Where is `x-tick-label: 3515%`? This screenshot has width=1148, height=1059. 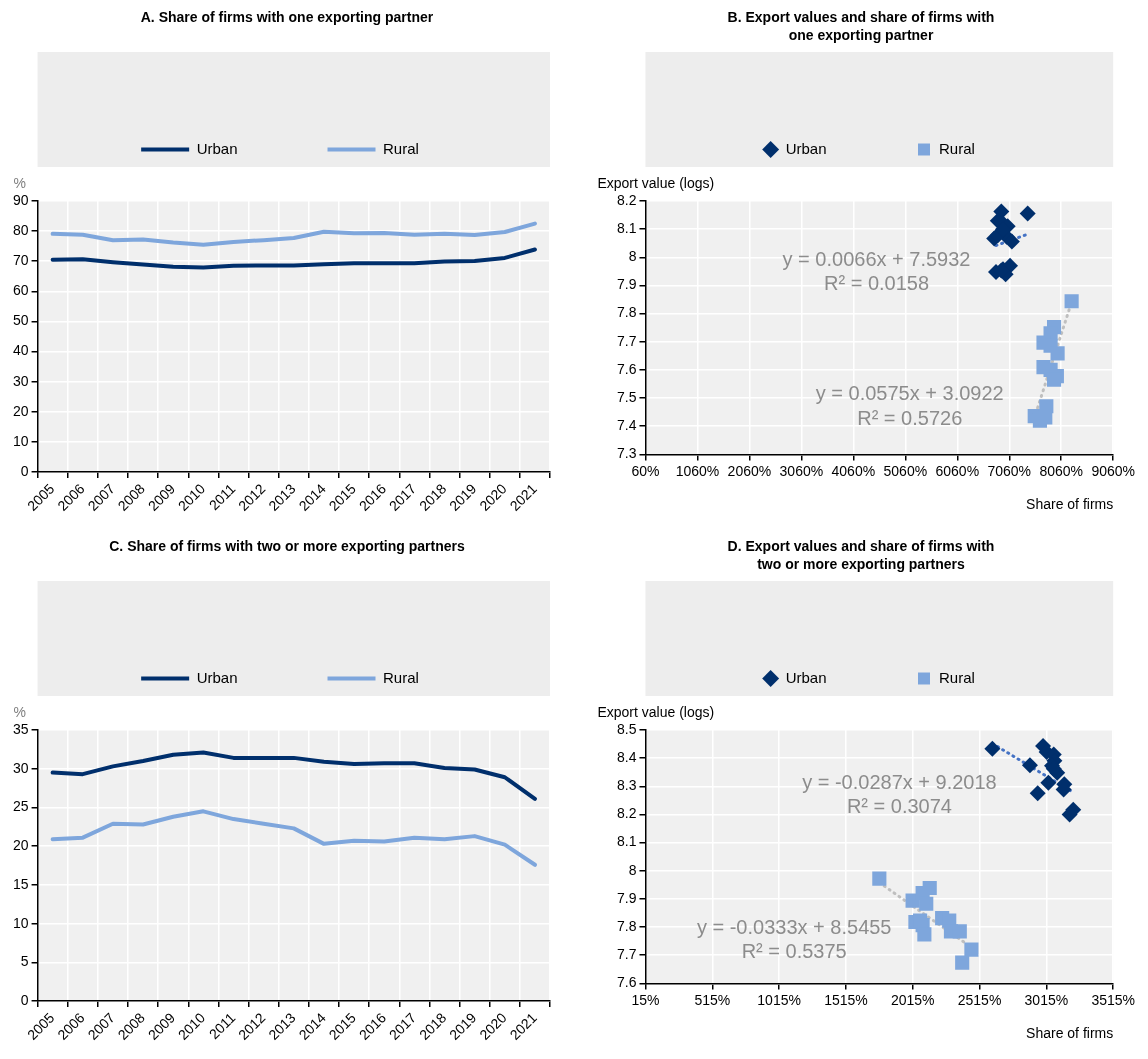
x-tick-label: 3515% is located at coordinates (1113, 999).